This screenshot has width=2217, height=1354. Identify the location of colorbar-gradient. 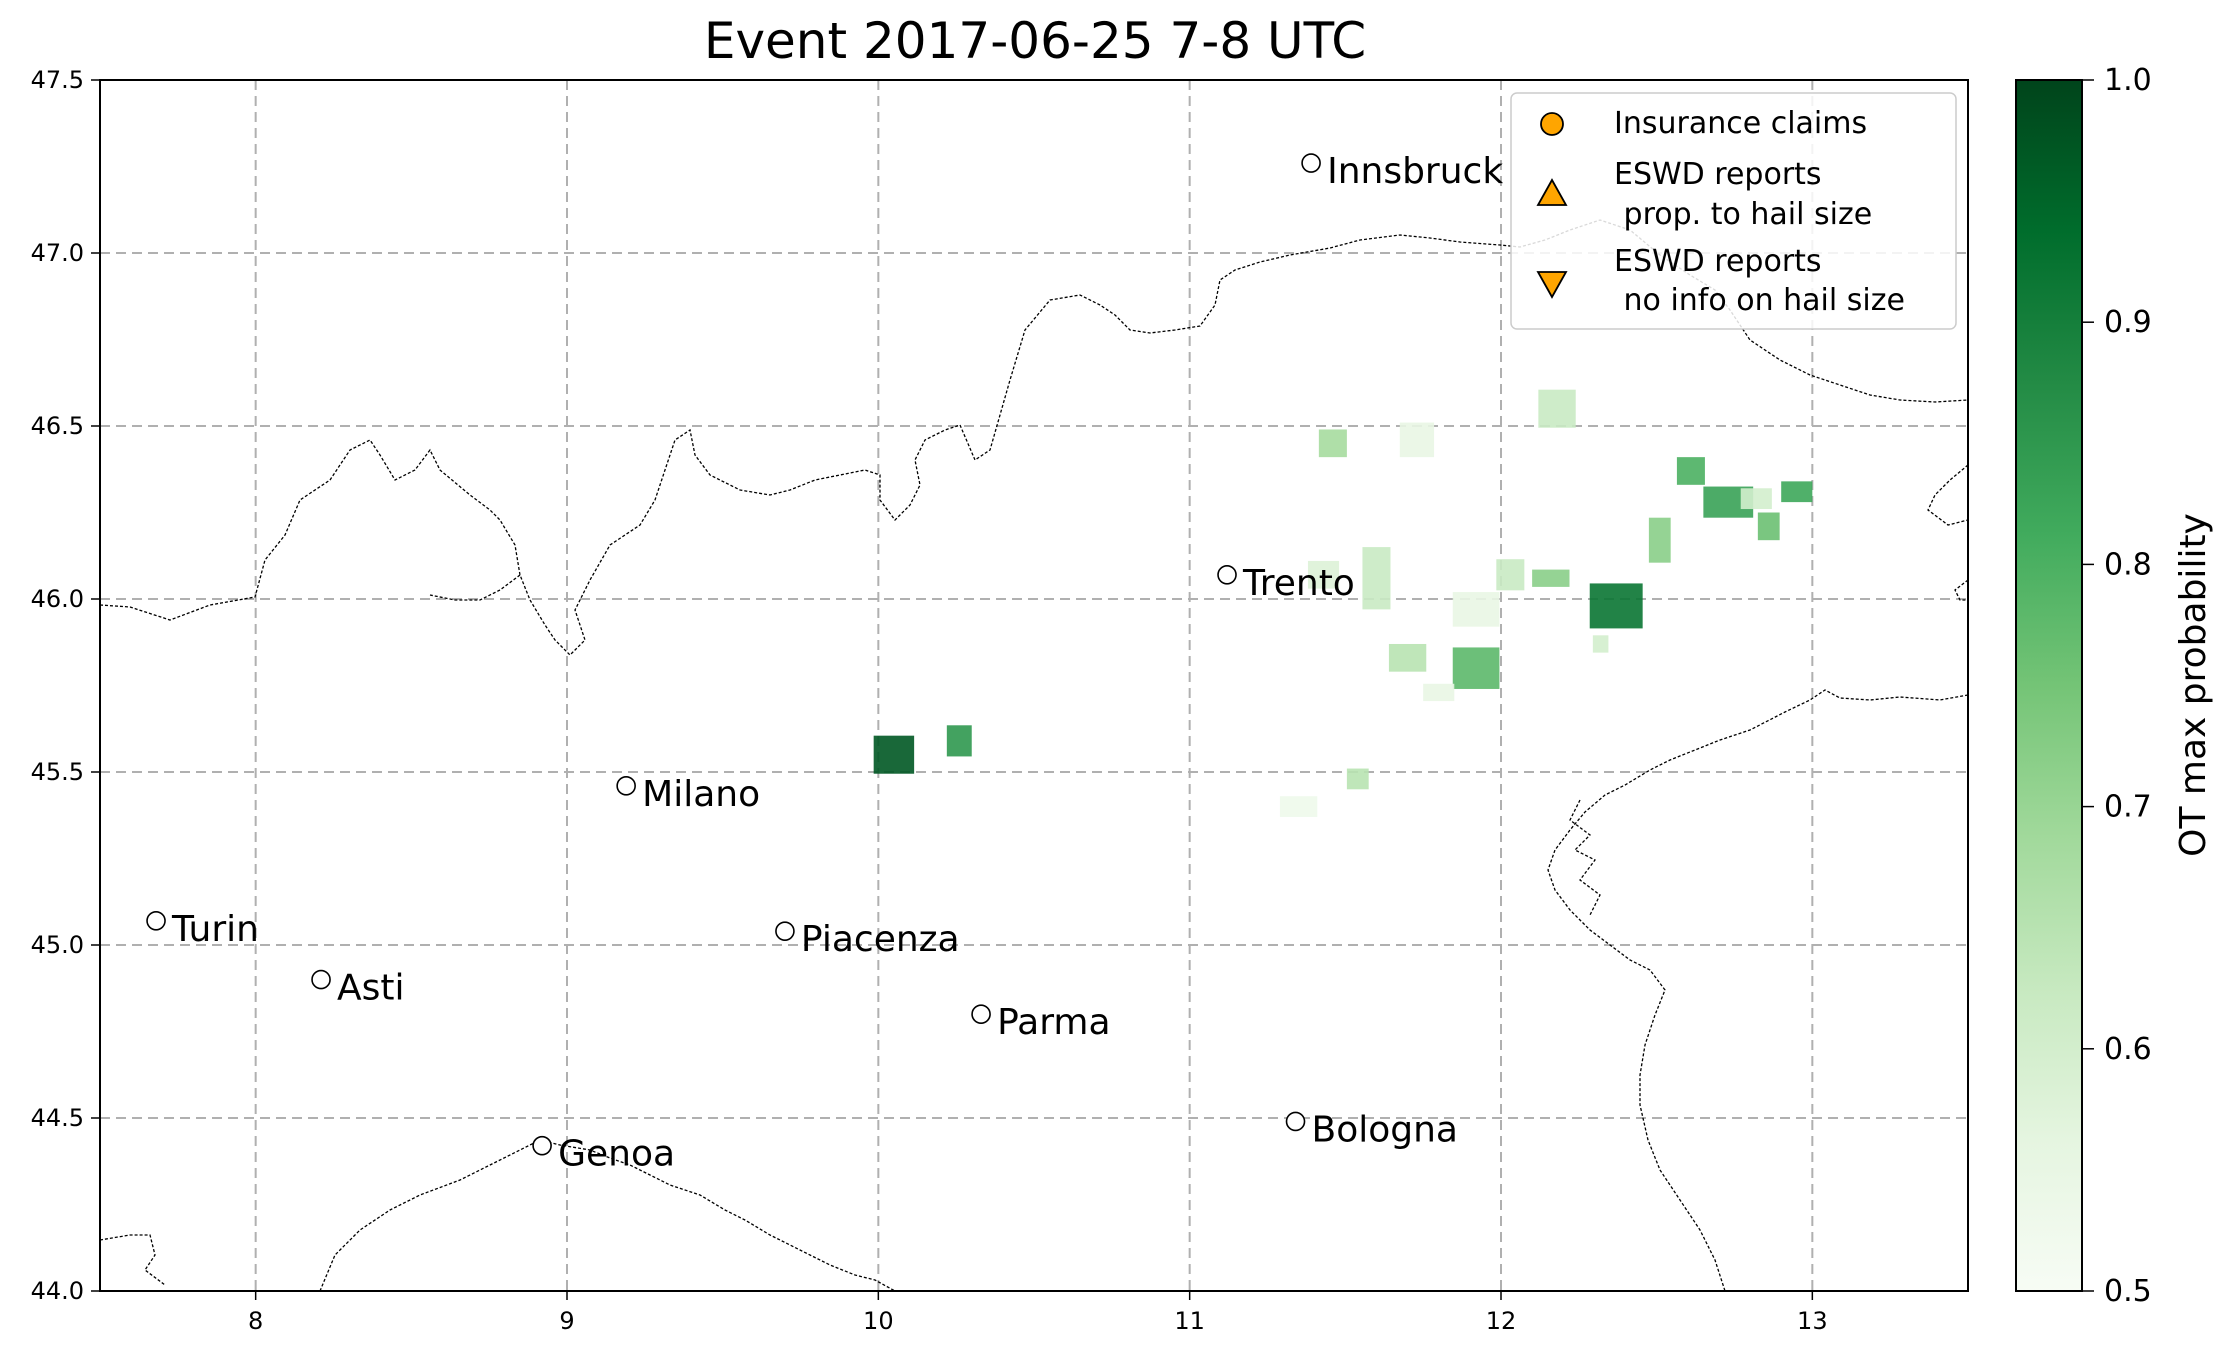
(2049, 685).